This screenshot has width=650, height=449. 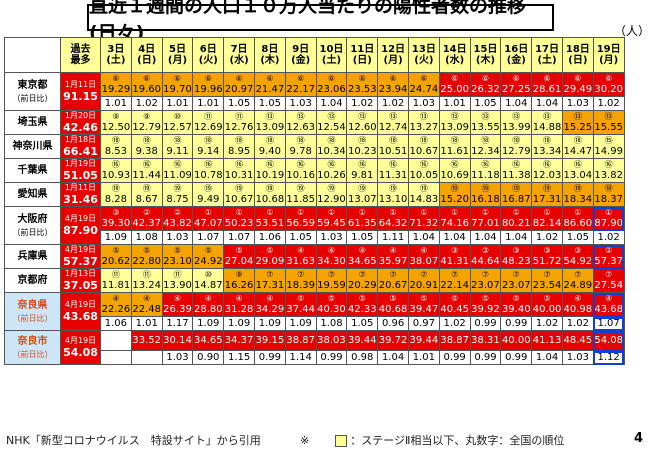 What do you see at coordinates (80, 280) in the screenshot?
I see `max-cell: 1月13日 37.05` at bounding box center [80, 280].